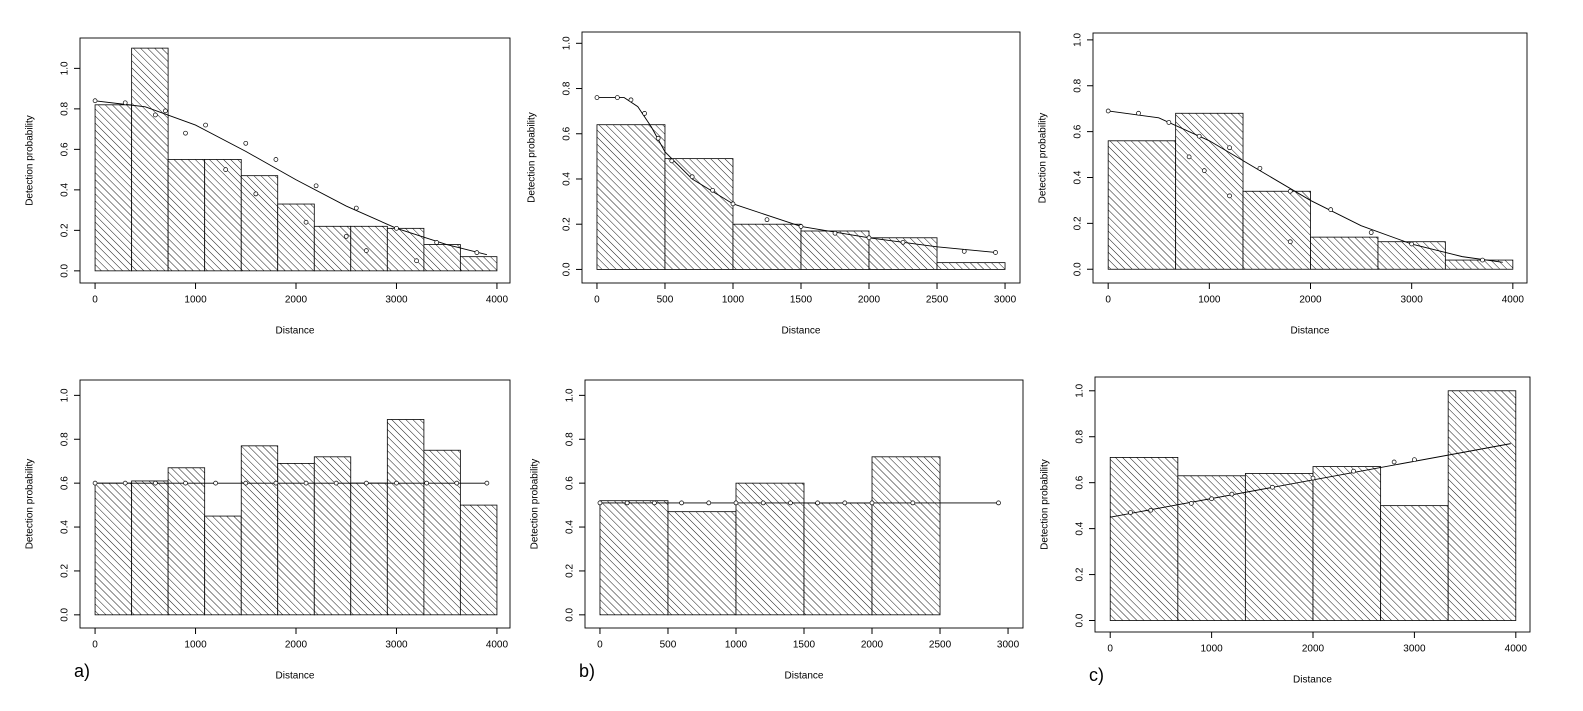 The width and height of the screenshot is (1583, 711). I want to click on plot-box, so click(295, 504).